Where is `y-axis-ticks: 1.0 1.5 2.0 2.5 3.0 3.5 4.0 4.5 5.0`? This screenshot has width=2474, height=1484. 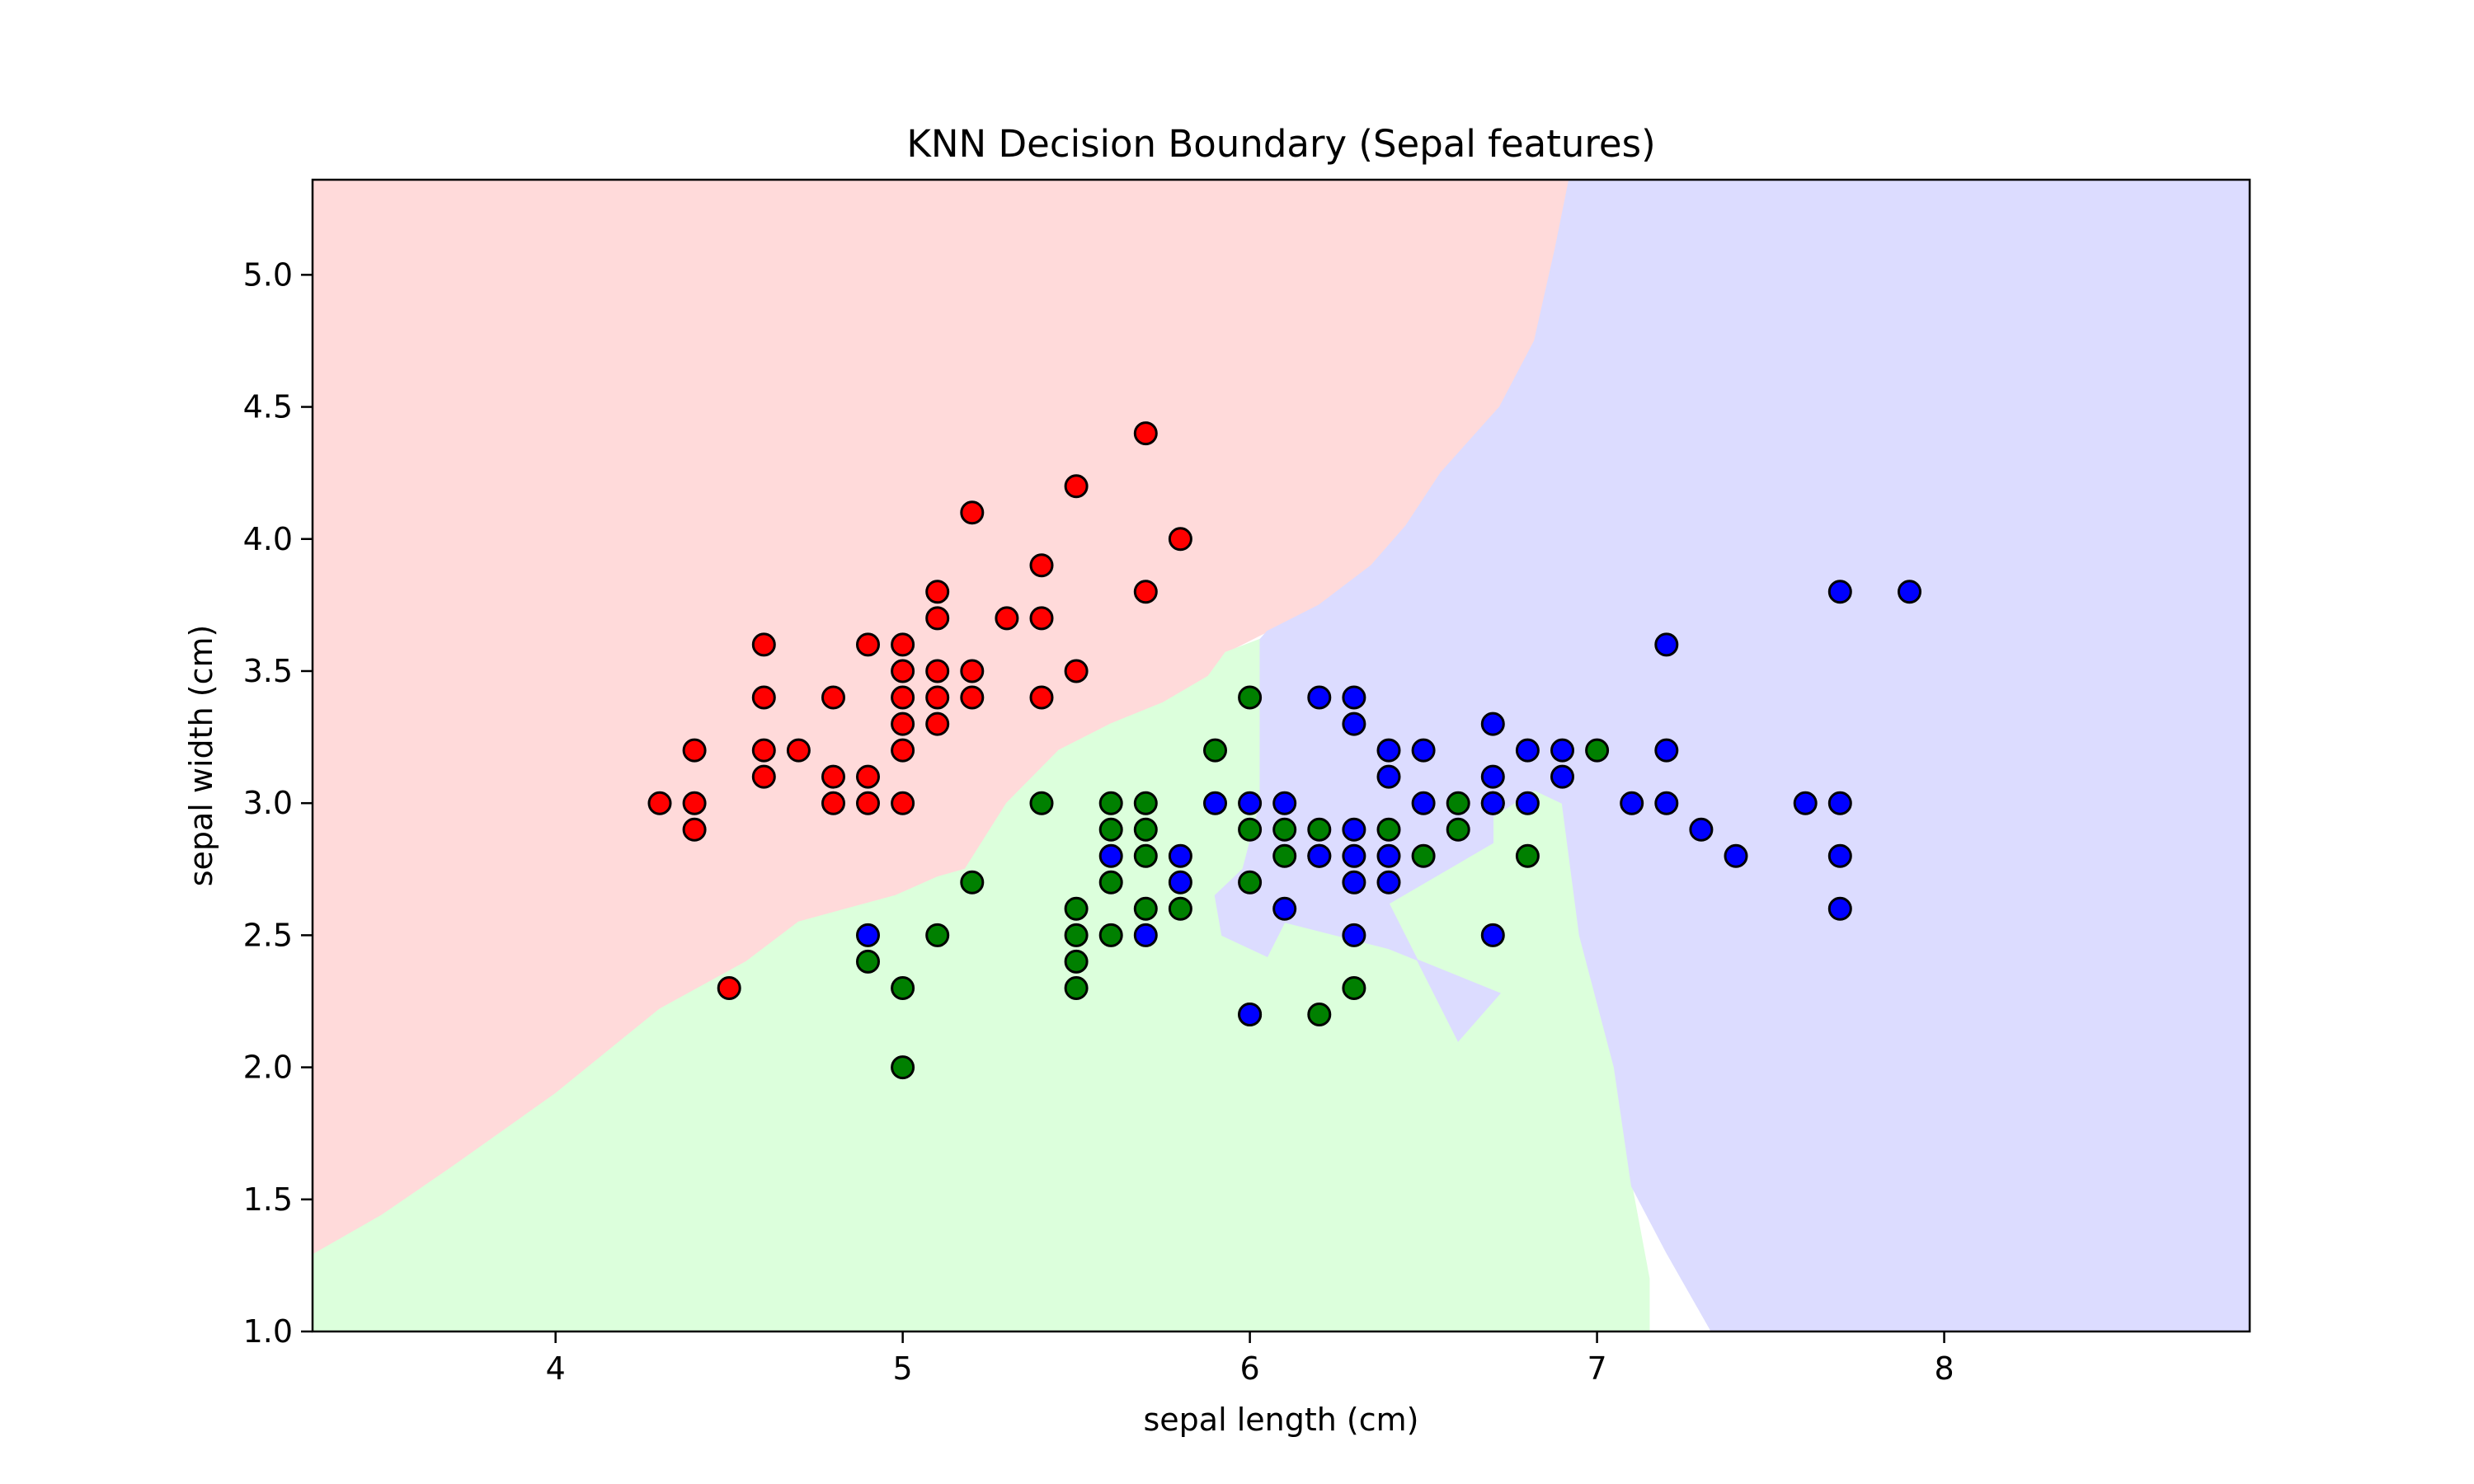 y-axis-ticks: 1.0 1.5 2.0 2.5 3.0 3.5 4.0 4.5 5.0 is located at coordinates (278, 803).